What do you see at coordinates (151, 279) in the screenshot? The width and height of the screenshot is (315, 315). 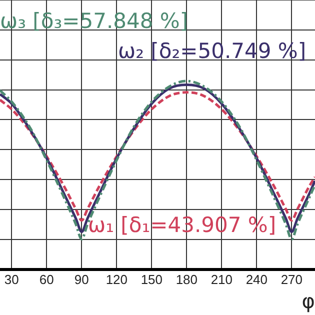 I see `x-tick-label: 150` at bounding box center [151, 279].